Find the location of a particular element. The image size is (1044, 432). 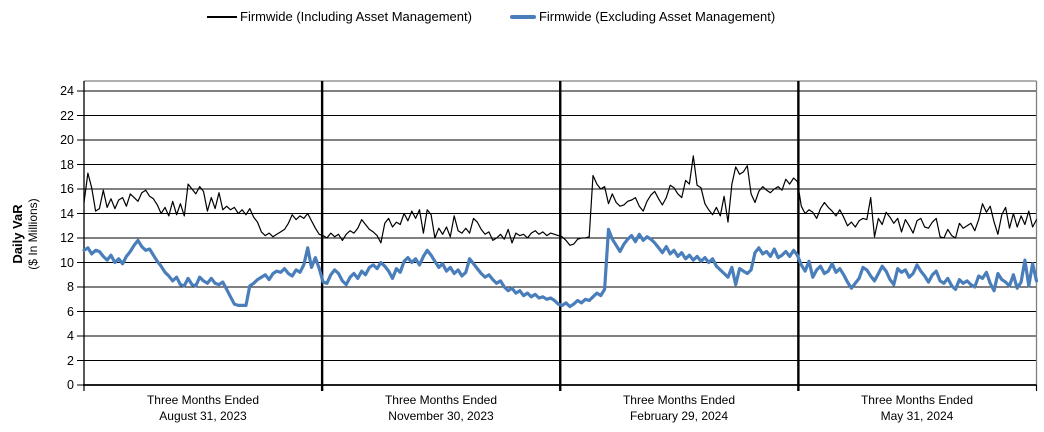

legend-line-swatch-black is located at coordinates (222, 16).